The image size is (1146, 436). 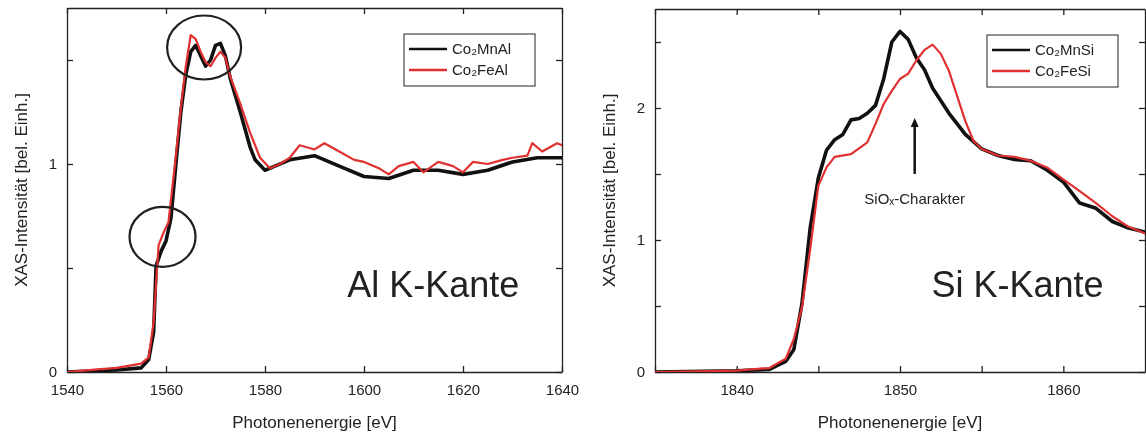 I want to click on x-tick-label: 1580, so click(x=265, y=389).